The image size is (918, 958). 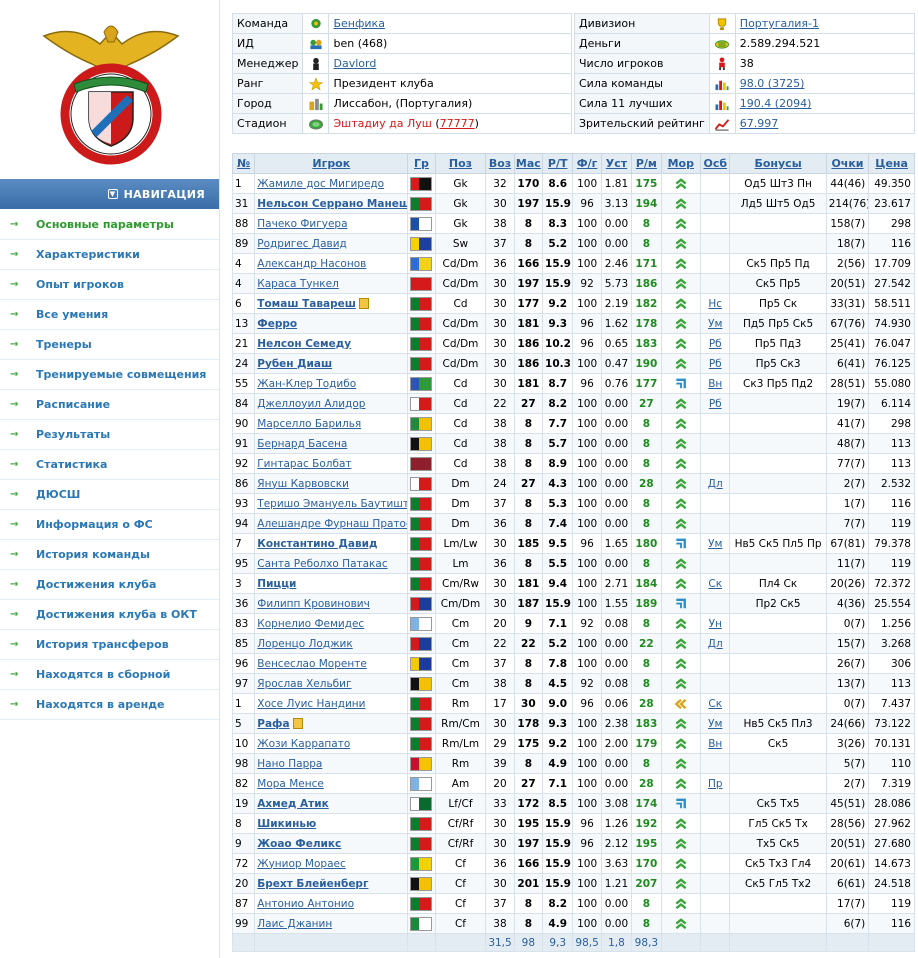 I want to click on nav-item-5: → Тренеры, so click(x=109, y=345).